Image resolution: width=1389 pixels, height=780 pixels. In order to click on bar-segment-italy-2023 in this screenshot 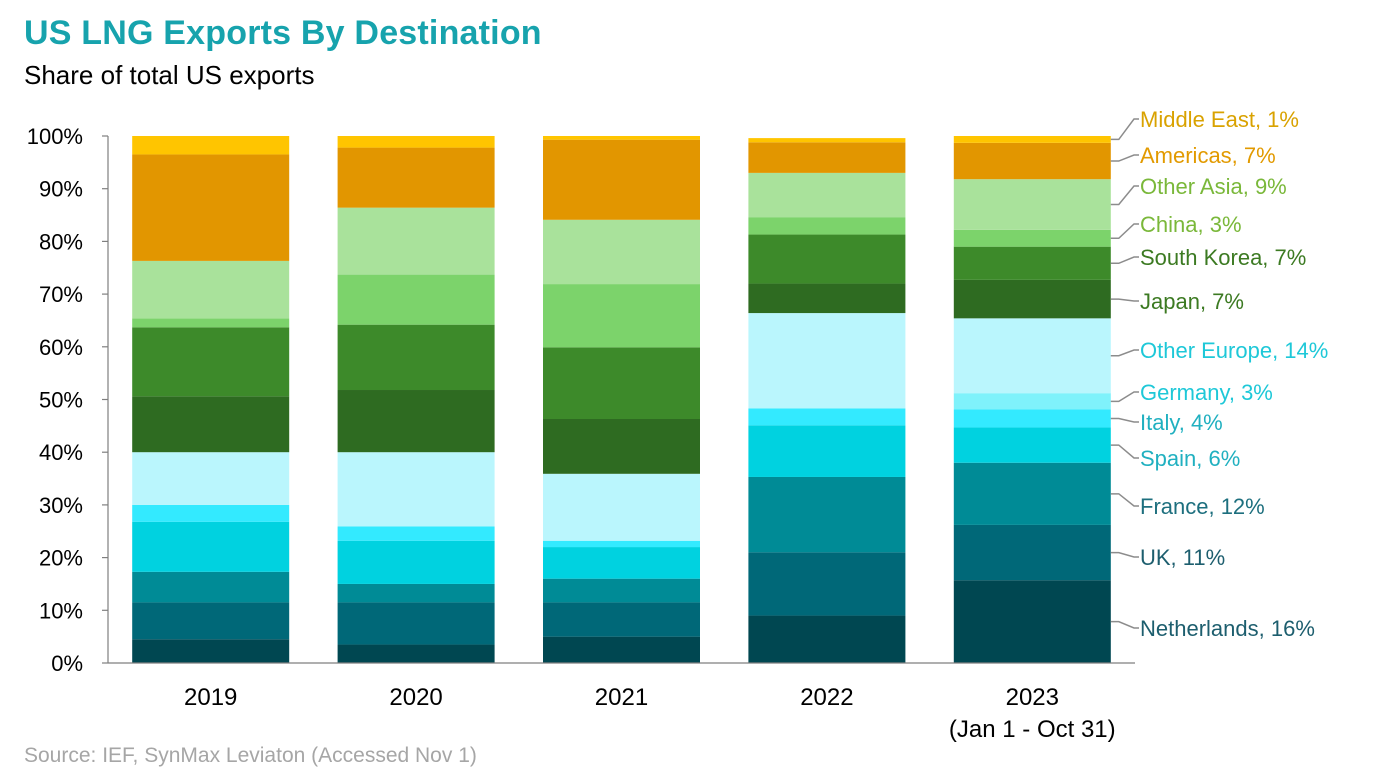, I will do `click(1032, 418)`.